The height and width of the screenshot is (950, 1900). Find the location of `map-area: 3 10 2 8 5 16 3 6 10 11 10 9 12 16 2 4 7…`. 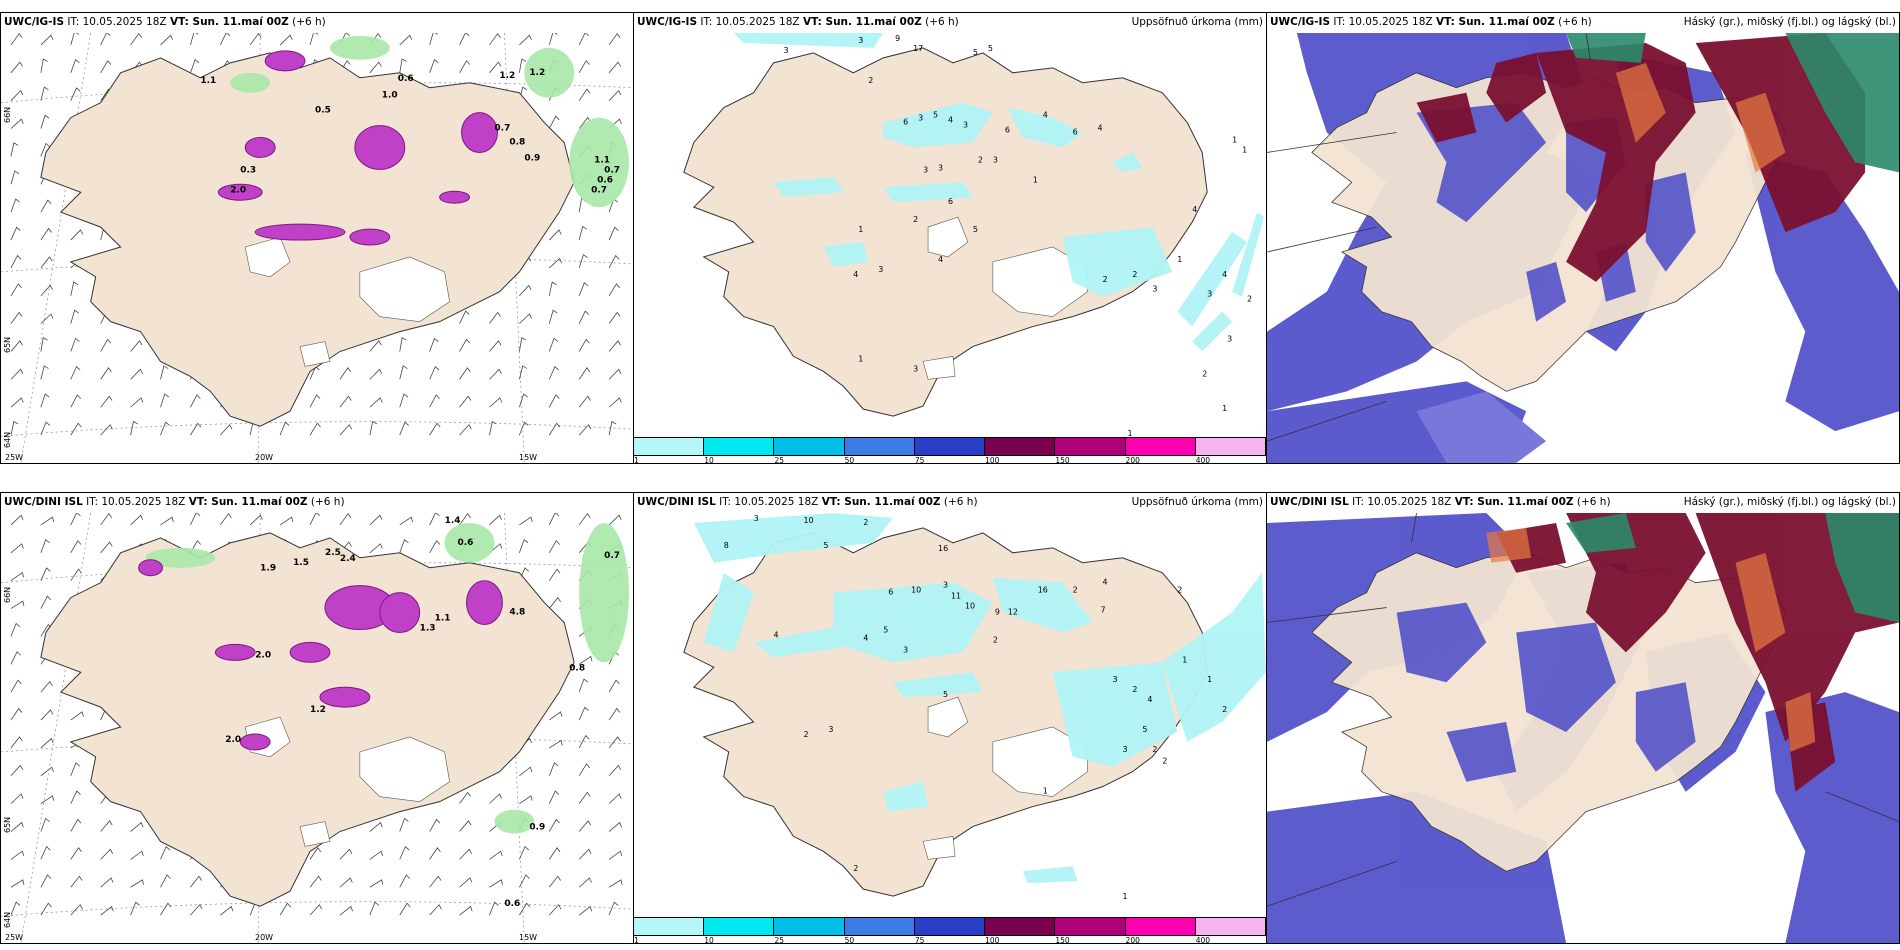

map-area: 3 10 2 8 5 16 3 6 10 11 10 9 12 16 2 4 7… is located at coordinates (950, 715).